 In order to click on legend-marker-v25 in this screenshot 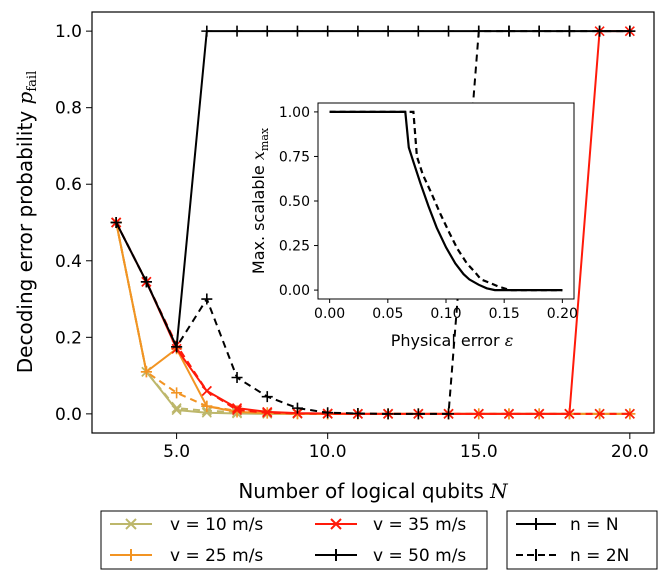, I will do `click(131, 555)`.